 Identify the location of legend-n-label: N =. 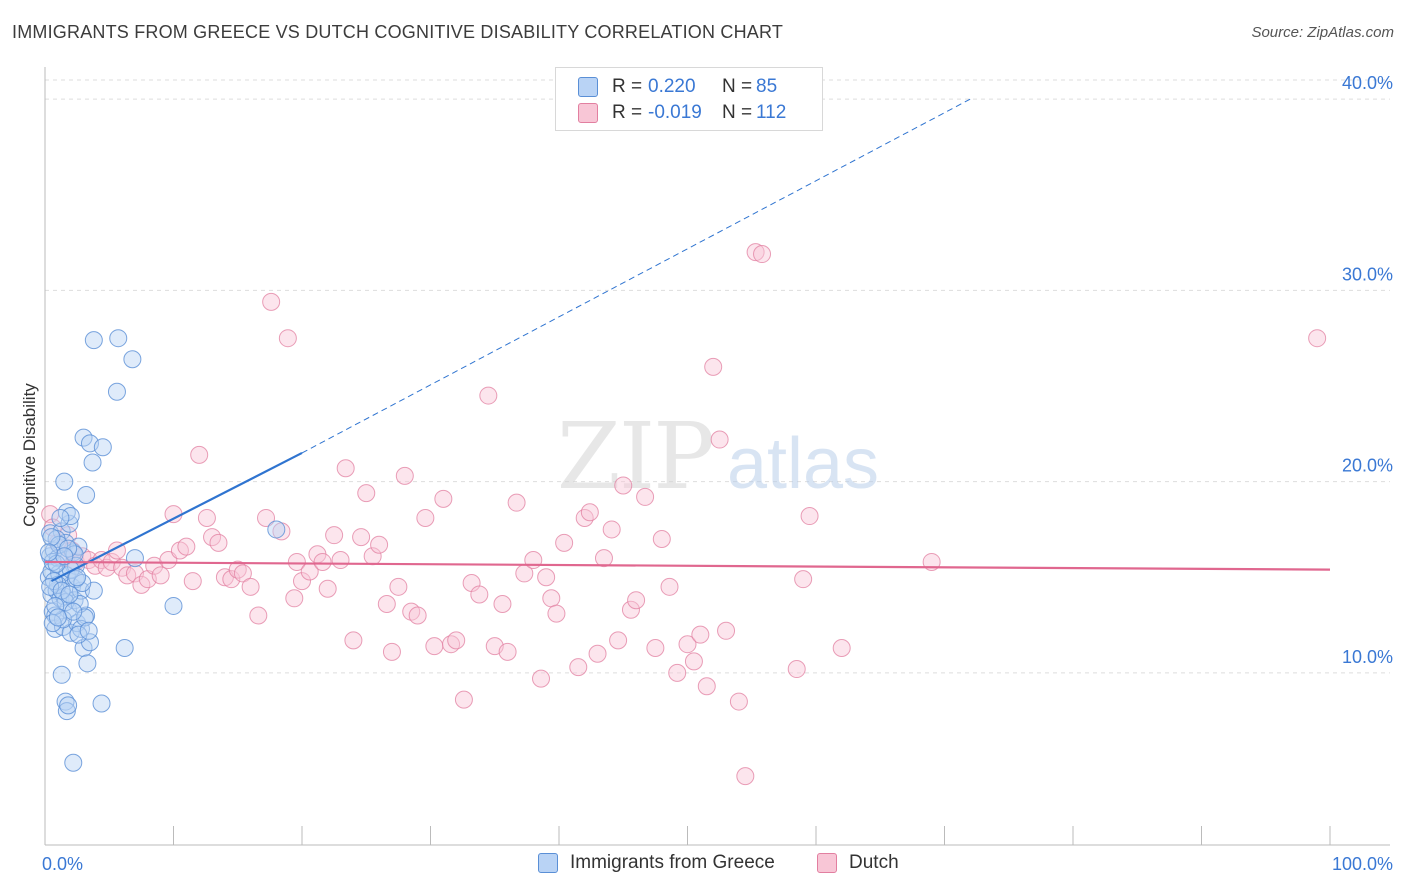
(737, 86).